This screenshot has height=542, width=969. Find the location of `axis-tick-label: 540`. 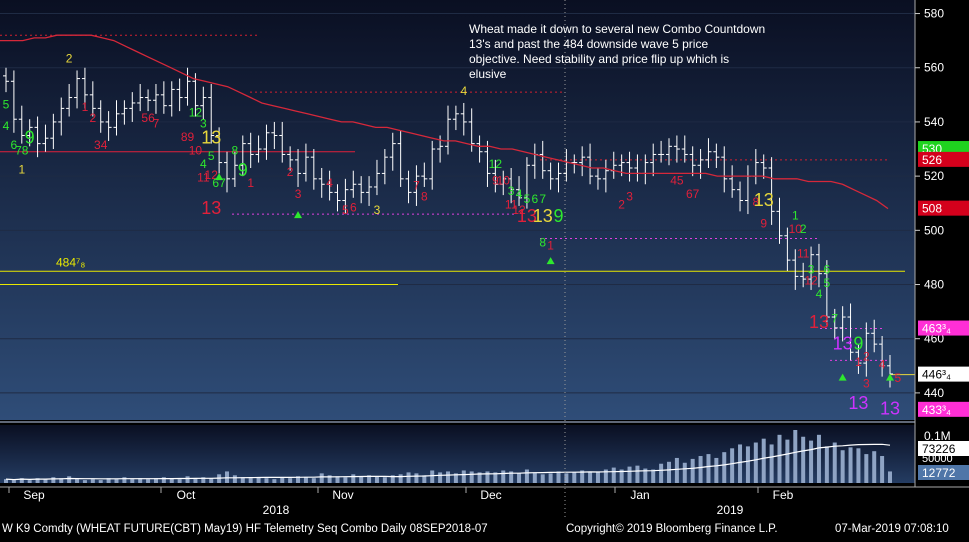

axis-tick-label: 540 is located at coordinates (934, 122).